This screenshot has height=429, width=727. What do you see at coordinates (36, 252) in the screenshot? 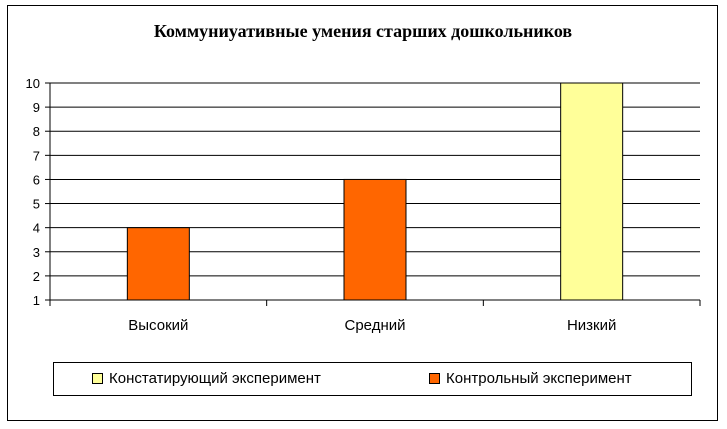
I see `y-tick-label: 3` at bounding box center [36, 252].